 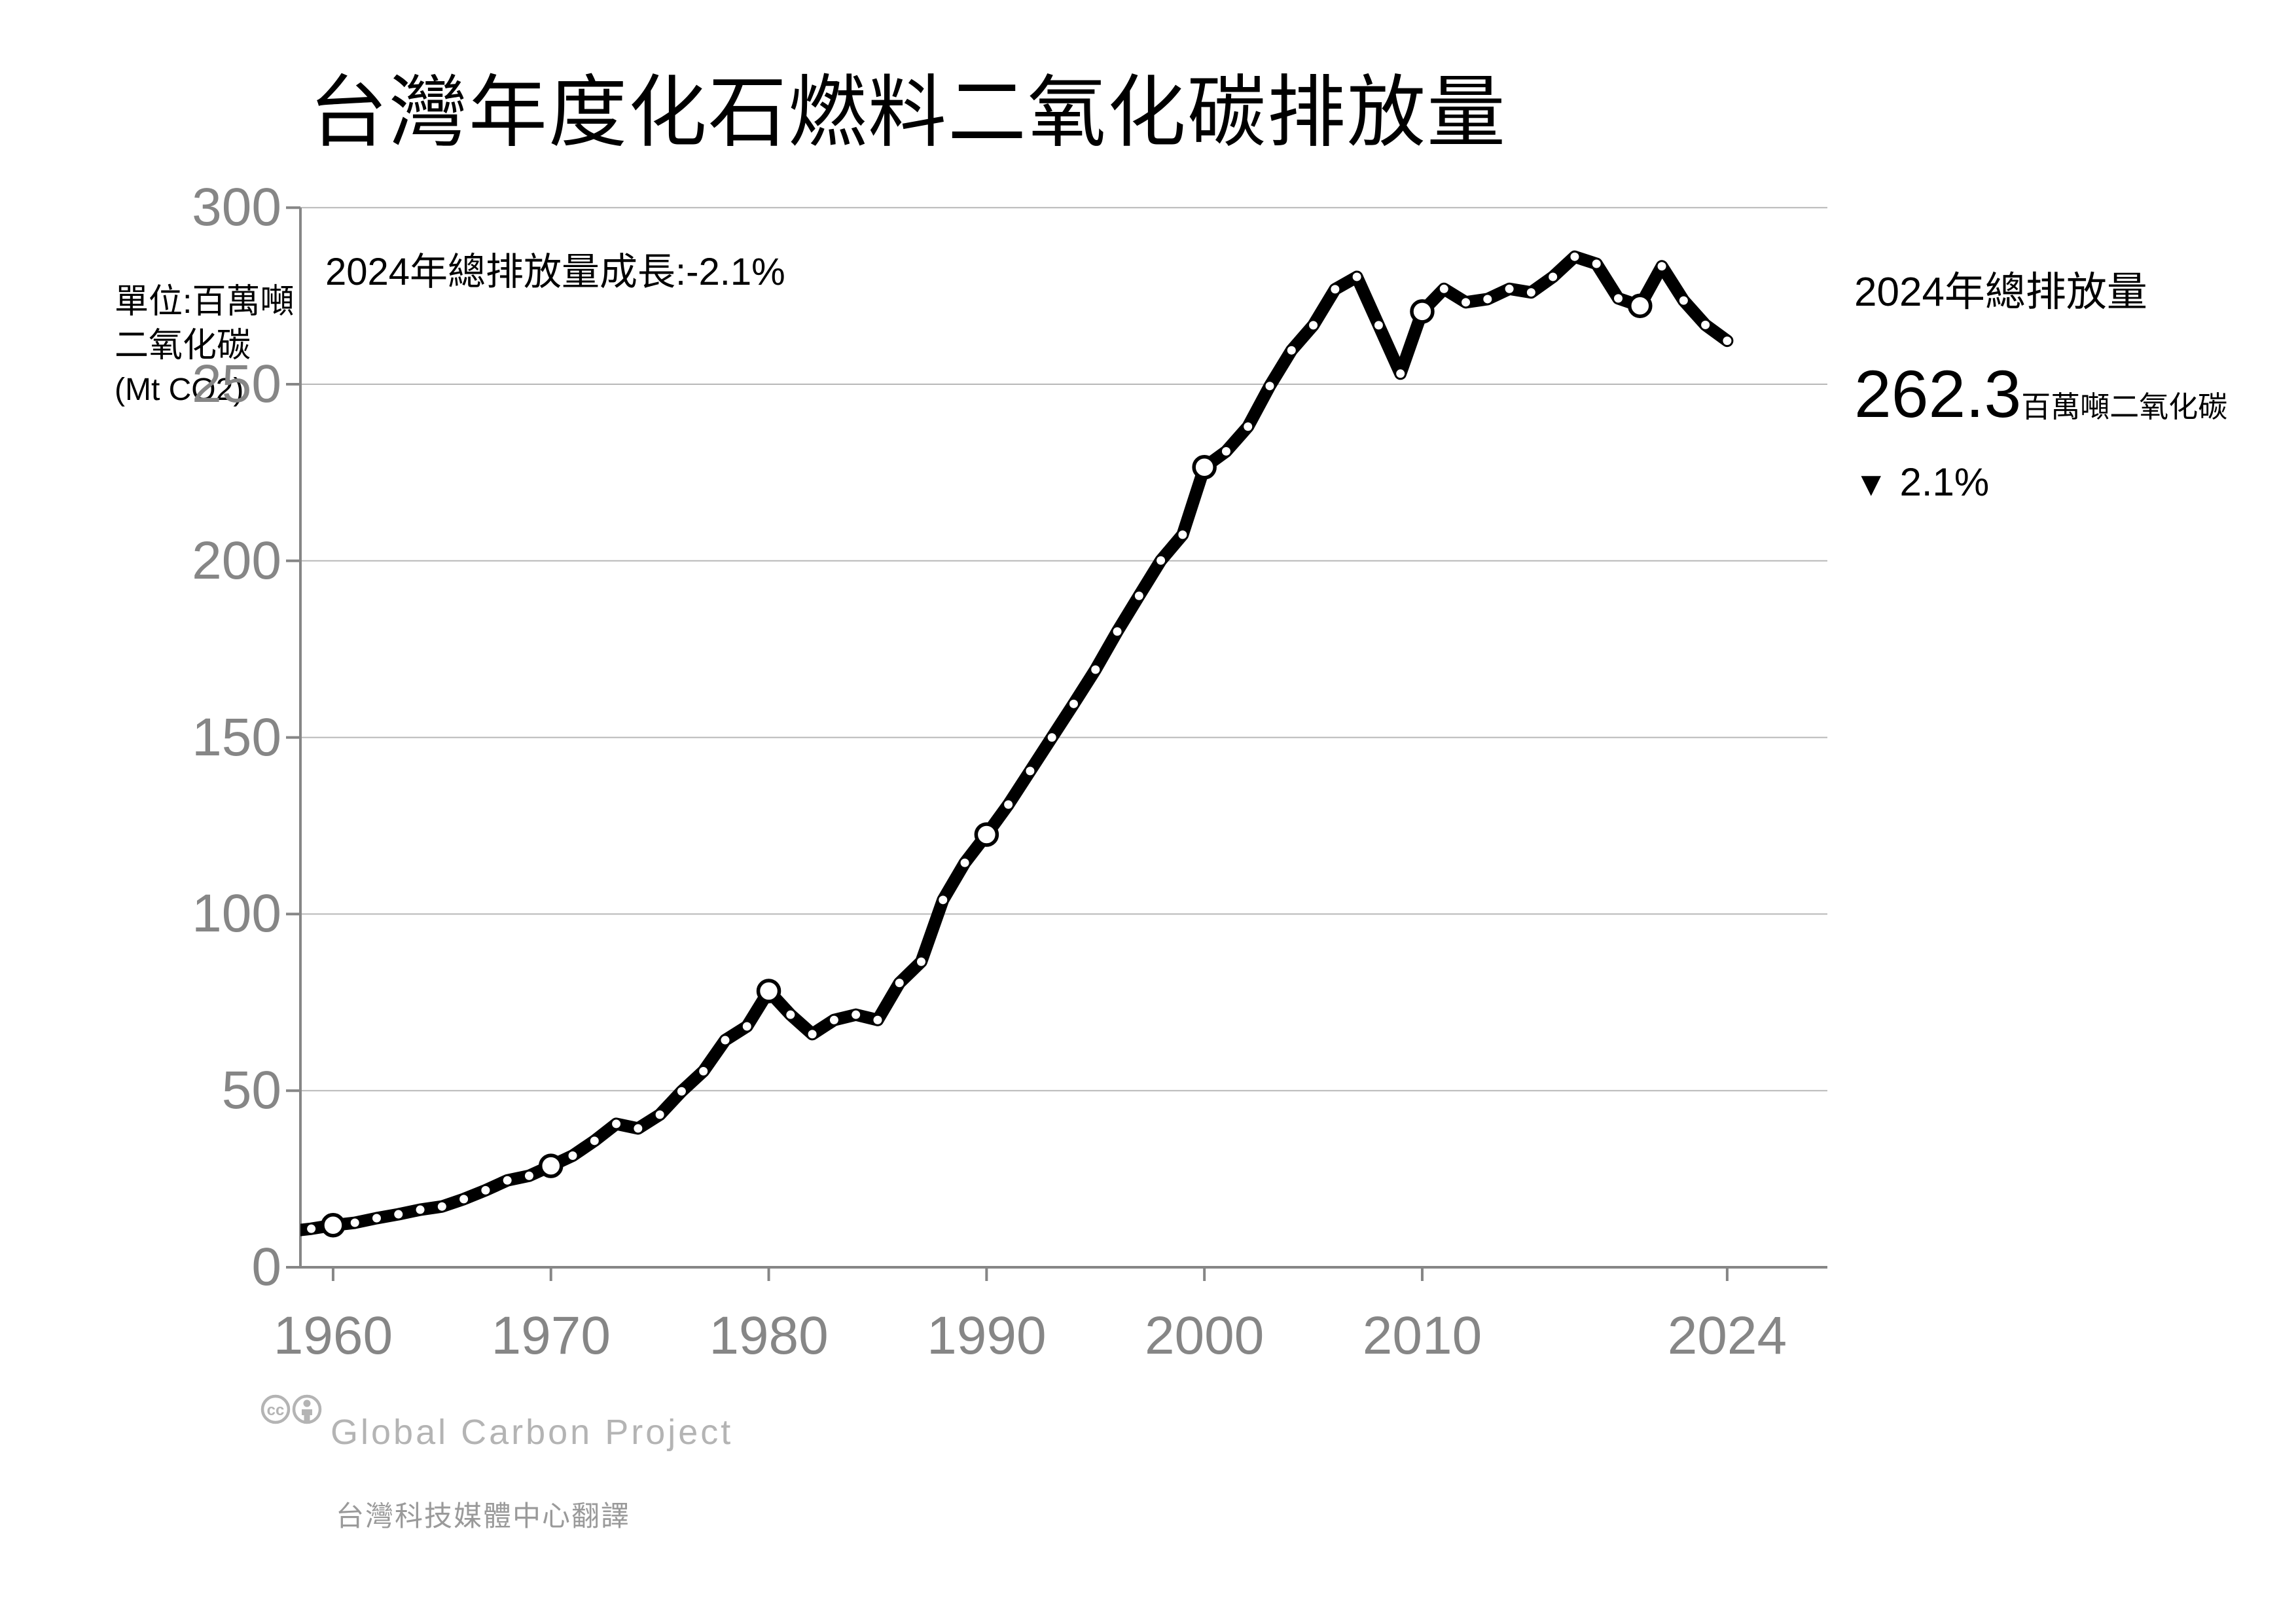 I want to click on year-dot-1985, so click(x=877, y=1019).